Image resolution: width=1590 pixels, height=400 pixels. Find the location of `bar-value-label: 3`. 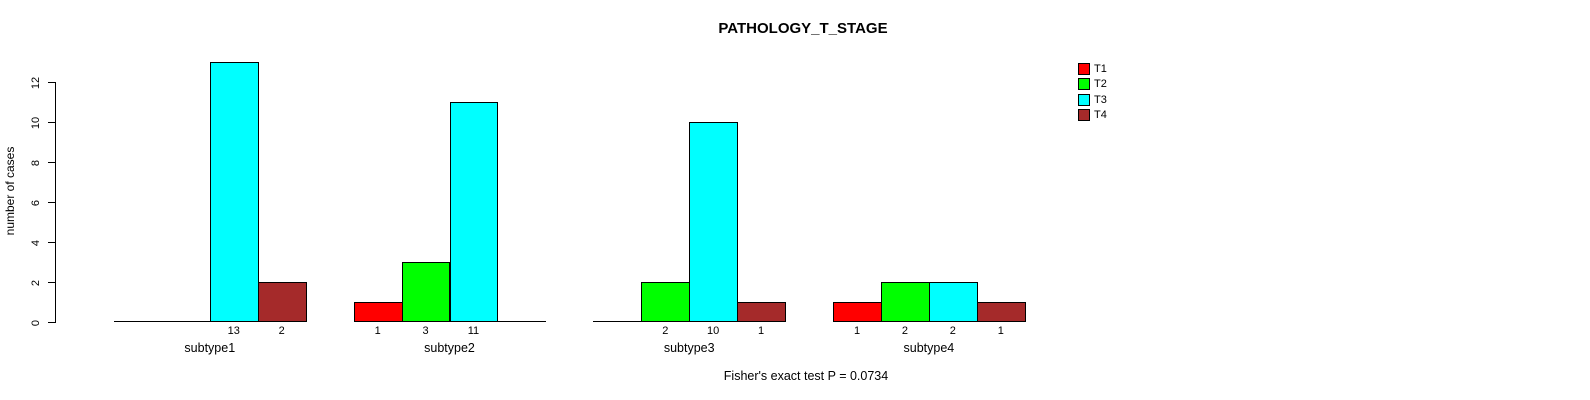

bar-value-label: 3 is located at coordinates (425, 331).